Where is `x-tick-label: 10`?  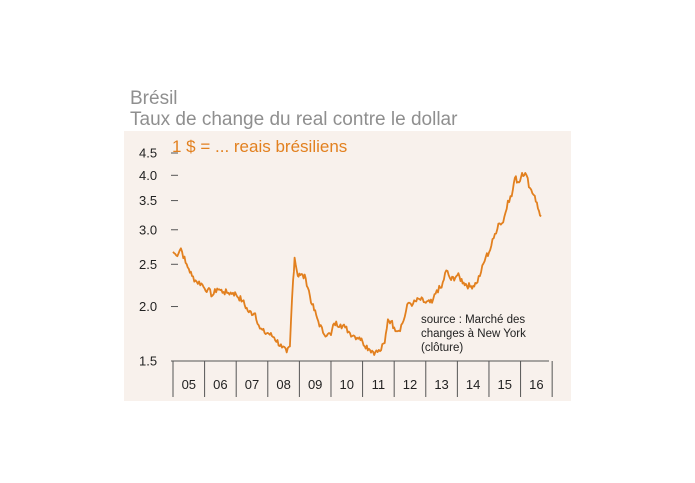
x-tick-label: 10 is located at coordinates (347, 384).